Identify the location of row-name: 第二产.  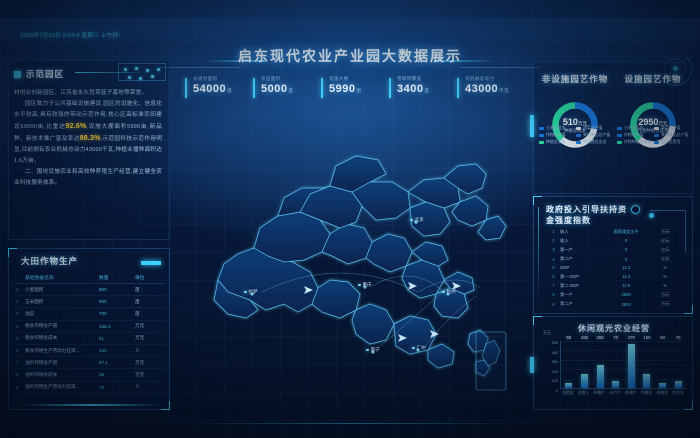
(566, 259).